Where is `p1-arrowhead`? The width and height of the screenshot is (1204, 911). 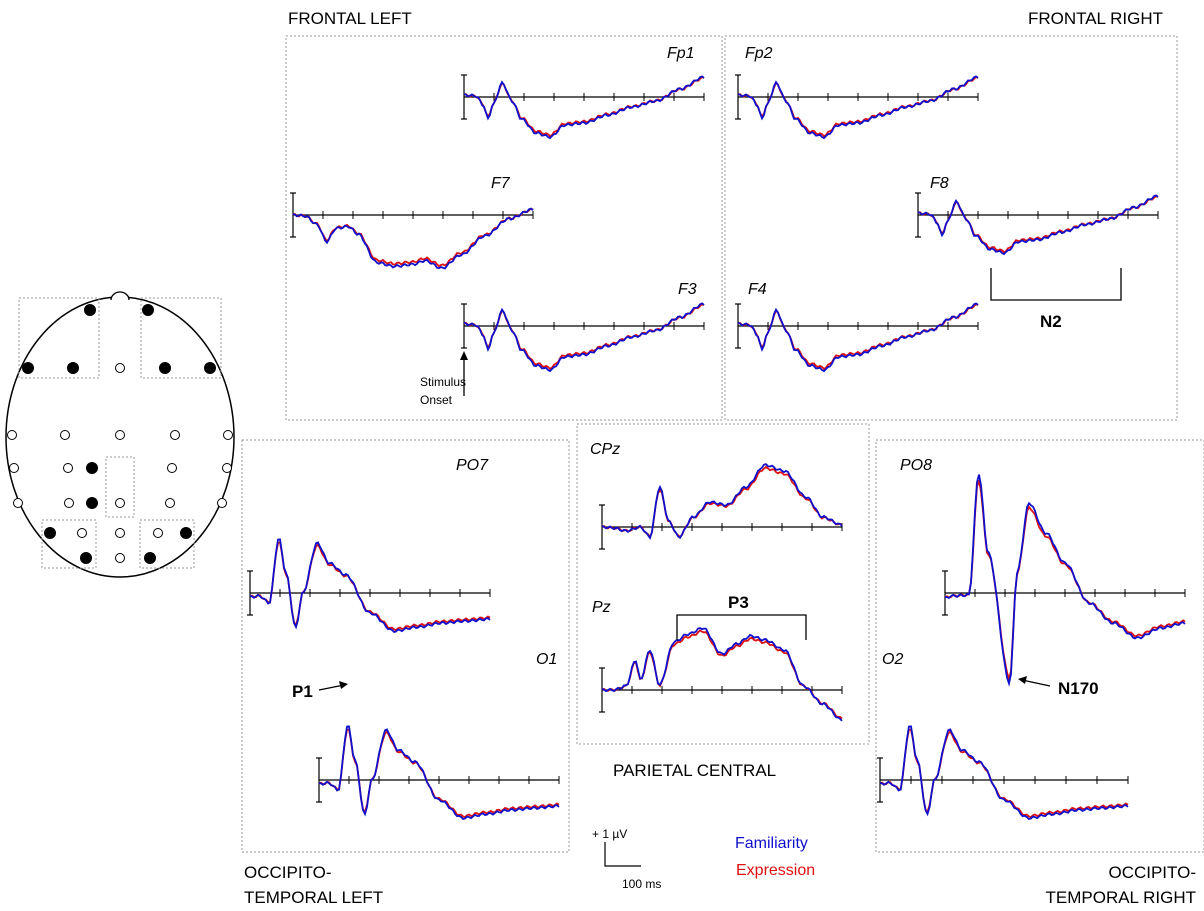 p1-arrowhead is located at coordinates (343, 685).